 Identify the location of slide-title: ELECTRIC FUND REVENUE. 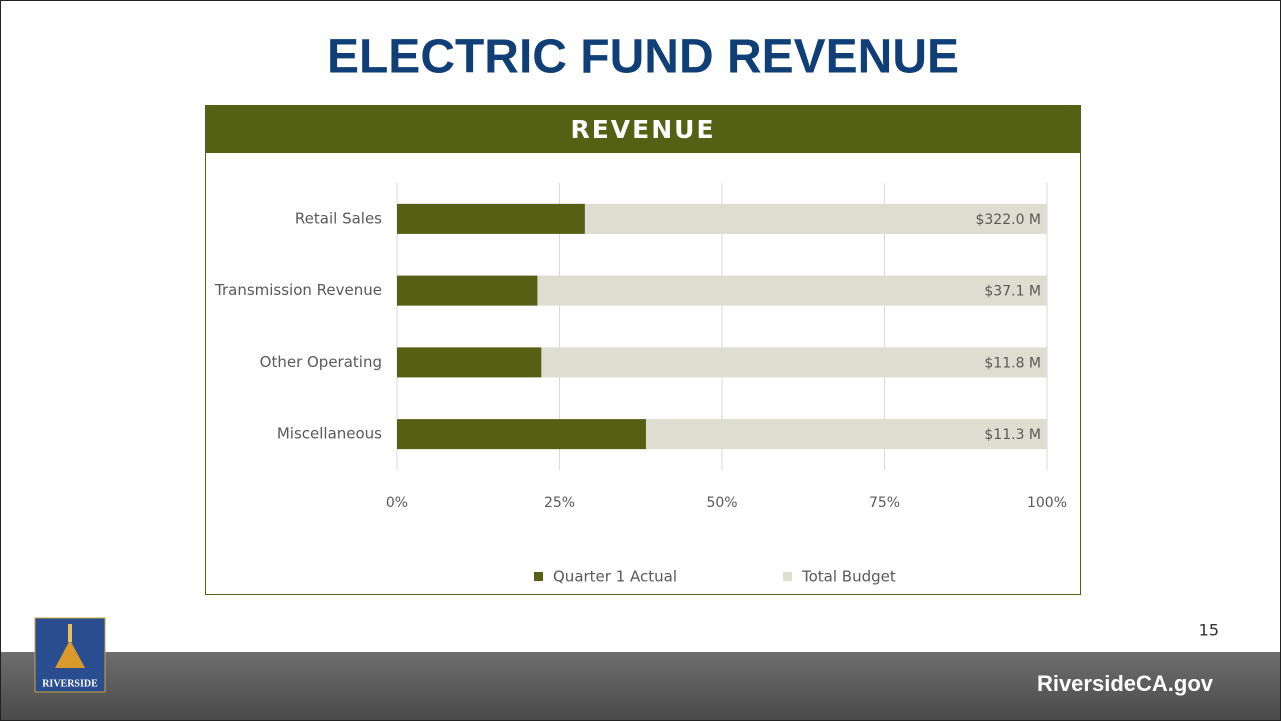
(643, 57).